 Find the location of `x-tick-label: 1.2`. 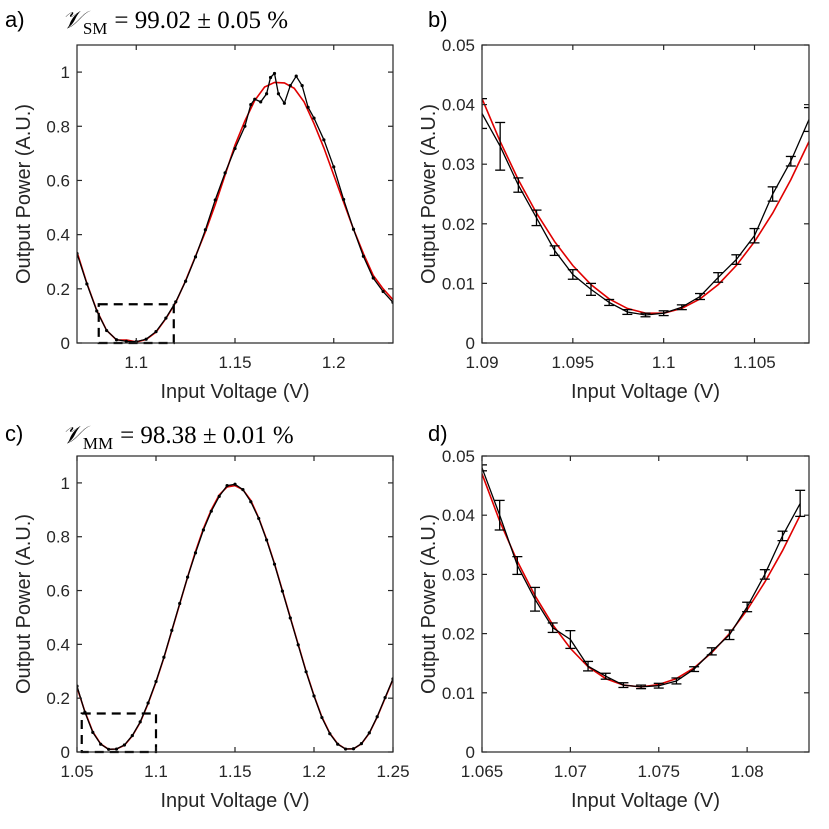

x-tick-label: 1.2 is located at coordinates (314, 771).